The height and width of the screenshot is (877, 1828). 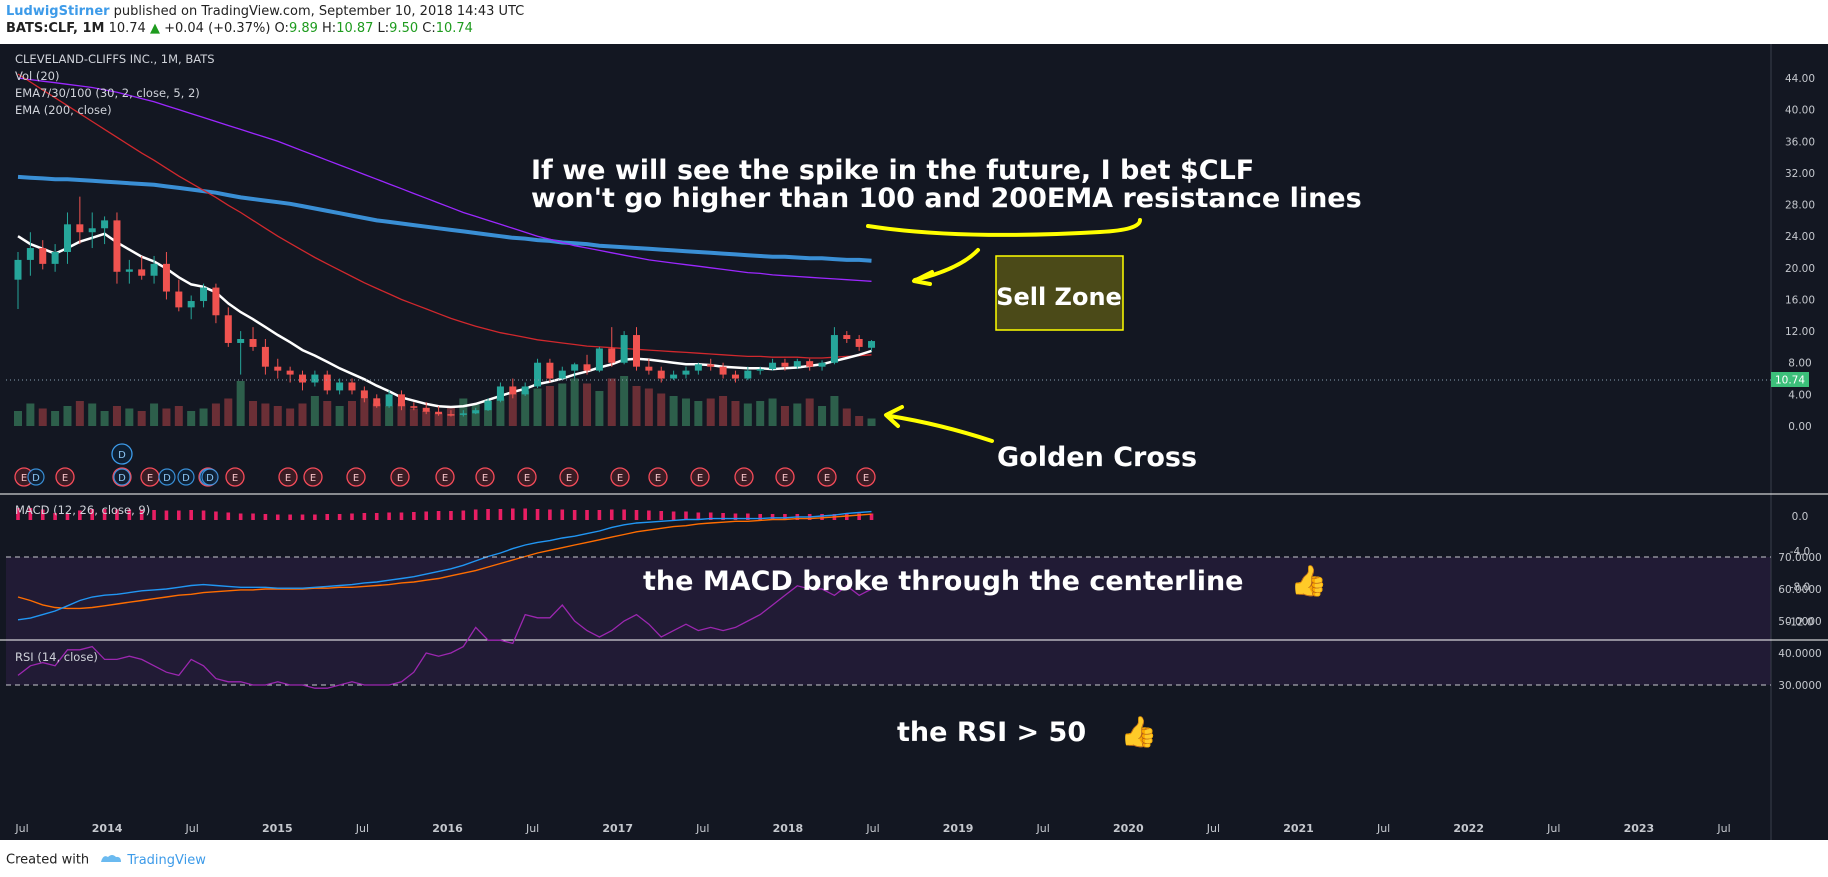 What do you see at coordinates (1639, 828) in the screenshot?
I see `time-tick-label: 2023` at bounding box center [1639, 828].